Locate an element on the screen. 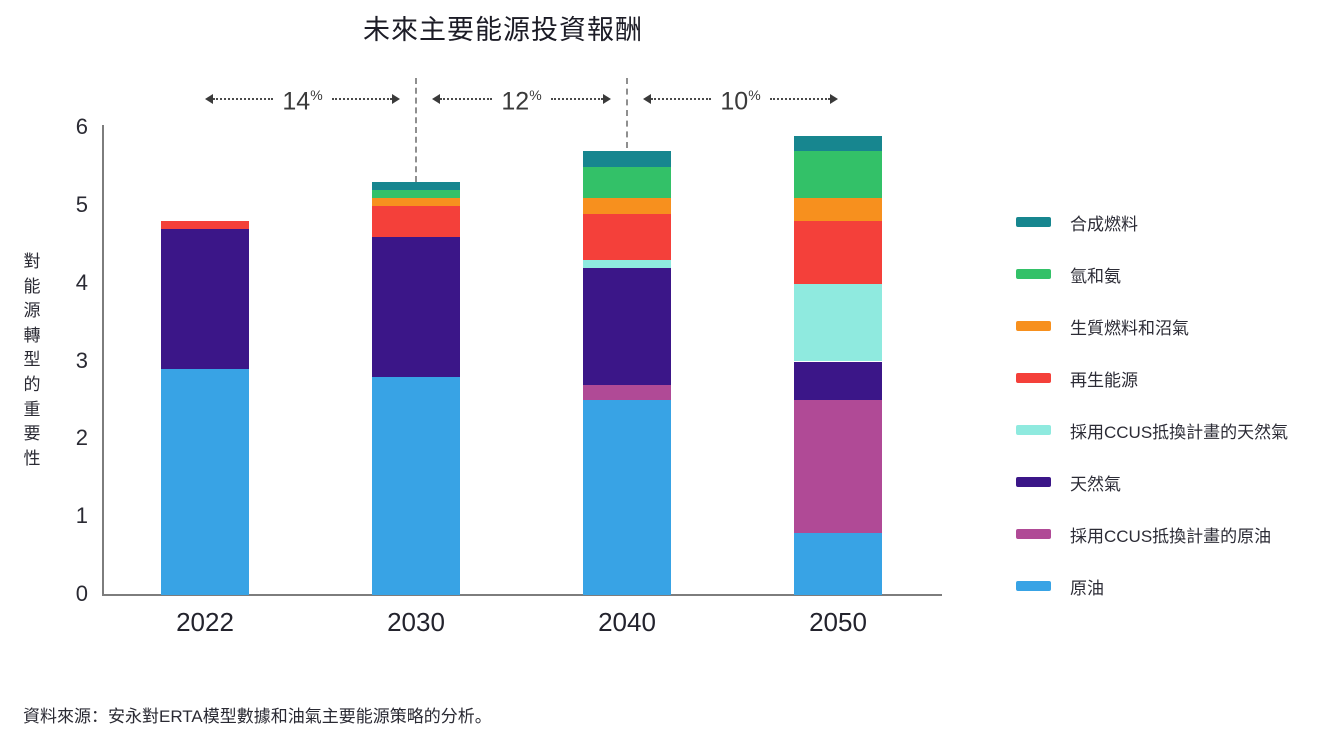  bar-segment-2030-原油 is located at coordinates (416, 486).